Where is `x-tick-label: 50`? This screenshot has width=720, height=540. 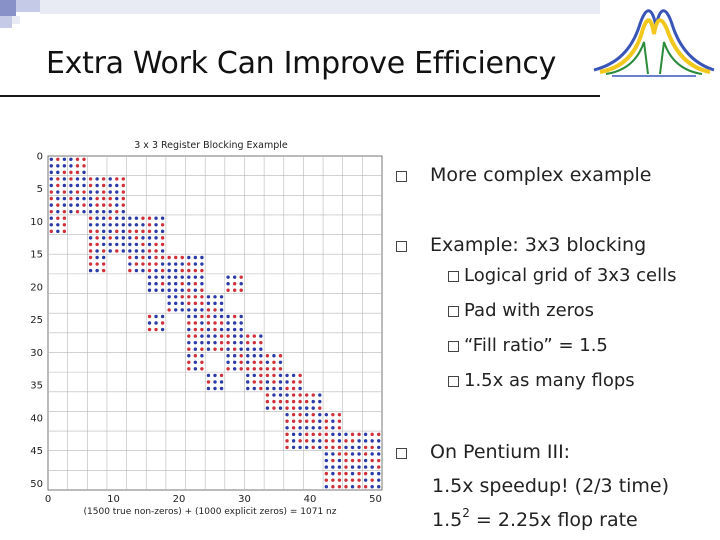
x-tick-label: 50 is located at coordinates (375, 499).